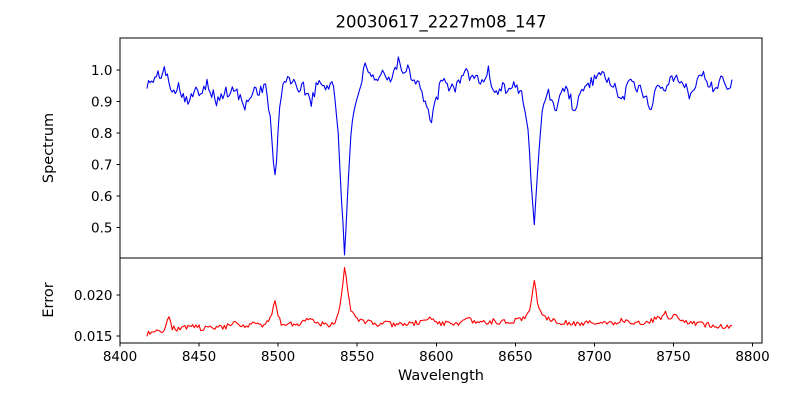 The width and height of the screenshot is (800, 400). What do you see at coordinates (101, 71) in the screenshot?
I see `y-tick-label: 1.0` at bounding box center [101, 71].